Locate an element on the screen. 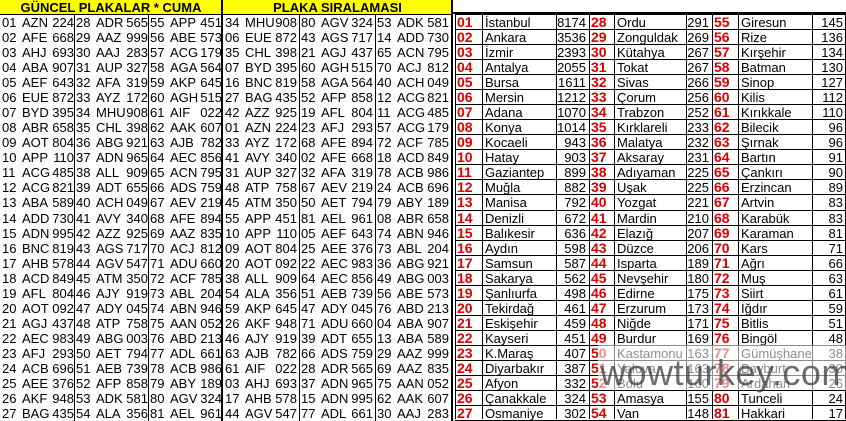 The height and width of the screenshot is (421, 846). plate-code: 05 is located at coordinates (9, 83).